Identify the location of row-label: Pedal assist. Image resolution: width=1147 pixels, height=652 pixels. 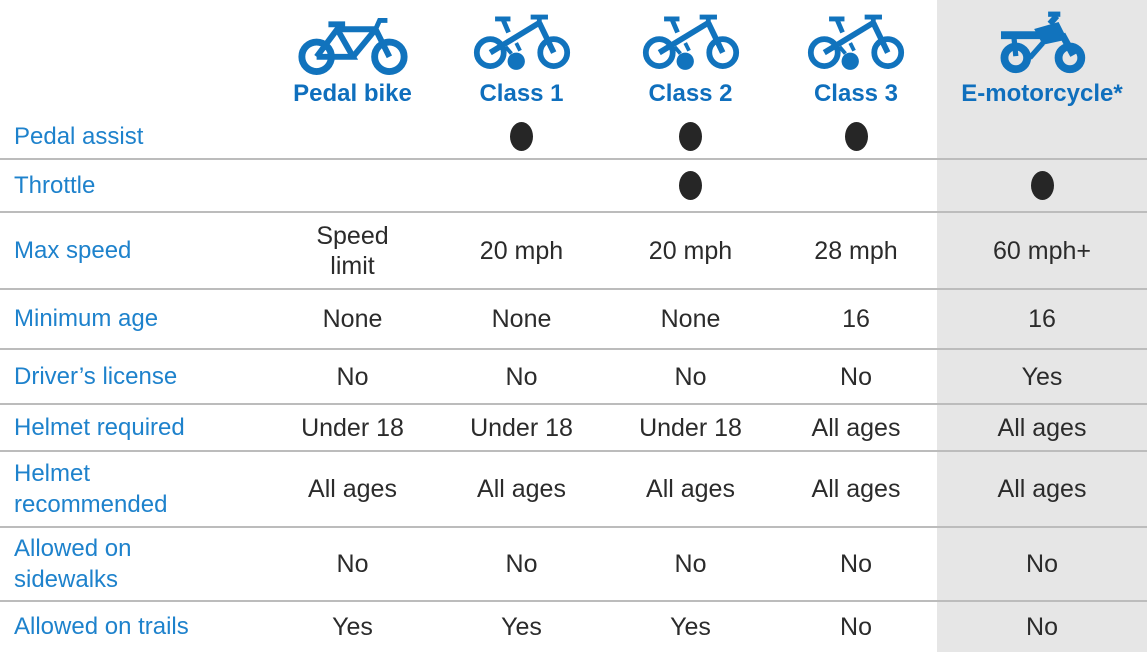
(79, 136).